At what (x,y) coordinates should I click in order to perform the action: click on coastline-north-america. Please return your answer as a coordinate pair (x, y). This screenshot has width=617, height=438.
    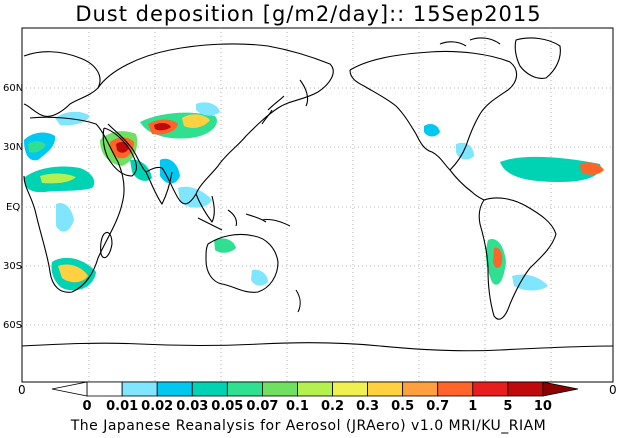
    Looking at the image, I should click on (433, 110).